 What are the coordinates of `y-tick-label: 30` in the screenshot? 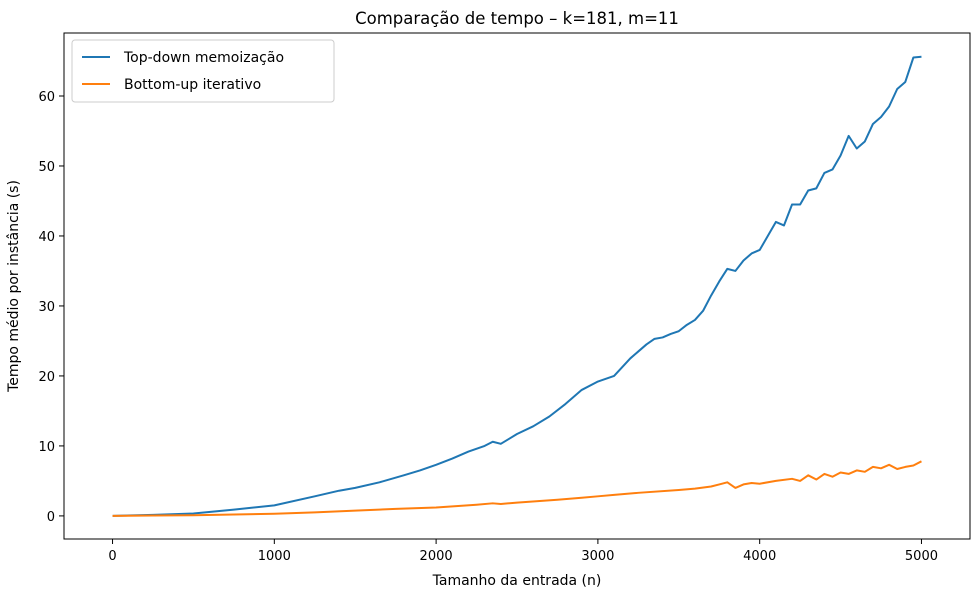 It's located at (46, 307).